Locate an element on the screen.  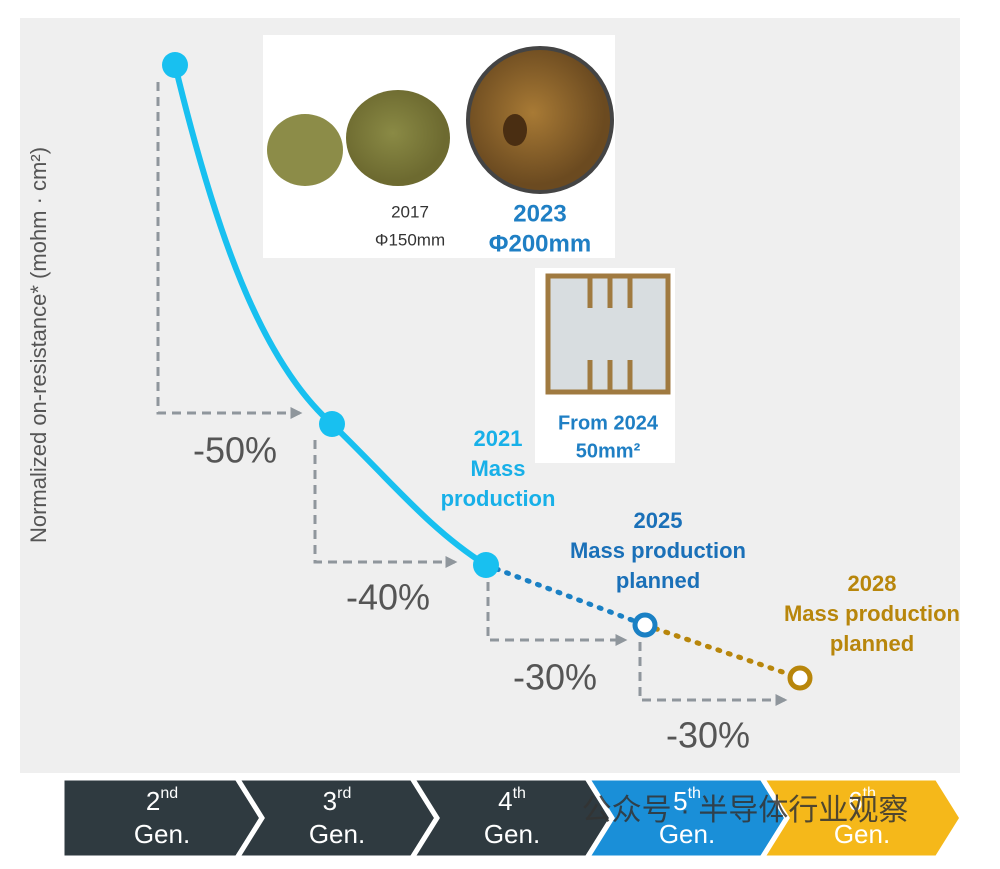
wafer-year: 2017 is located at coordinates (410, 211).